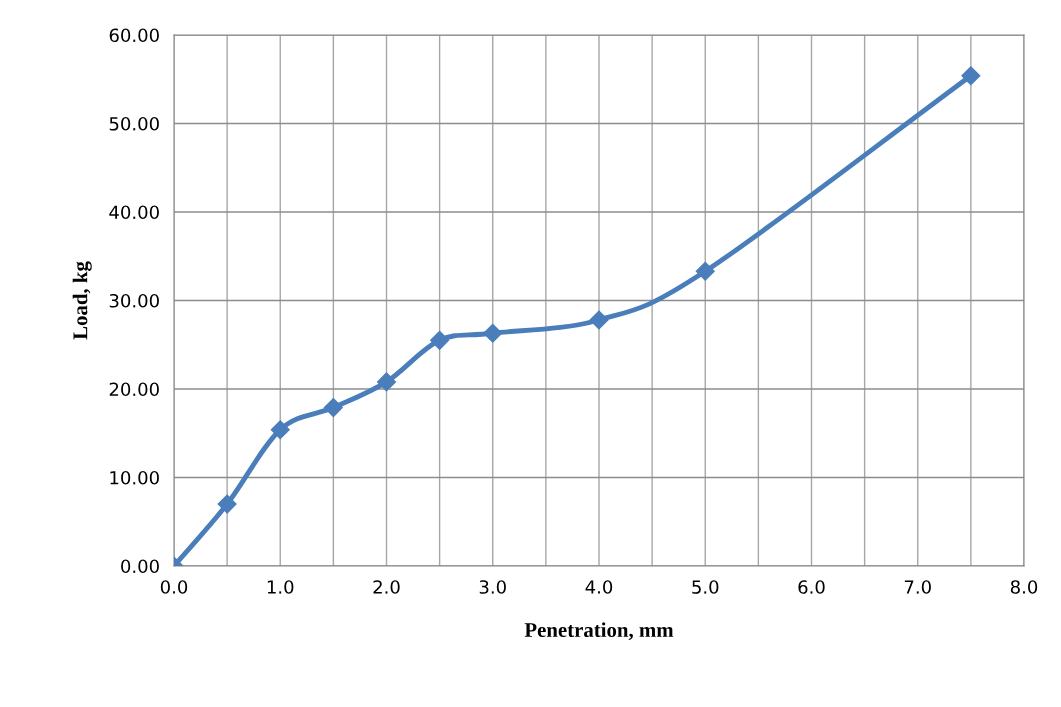  I want to click on x-tick-label: 4.0, so click(599, 587).